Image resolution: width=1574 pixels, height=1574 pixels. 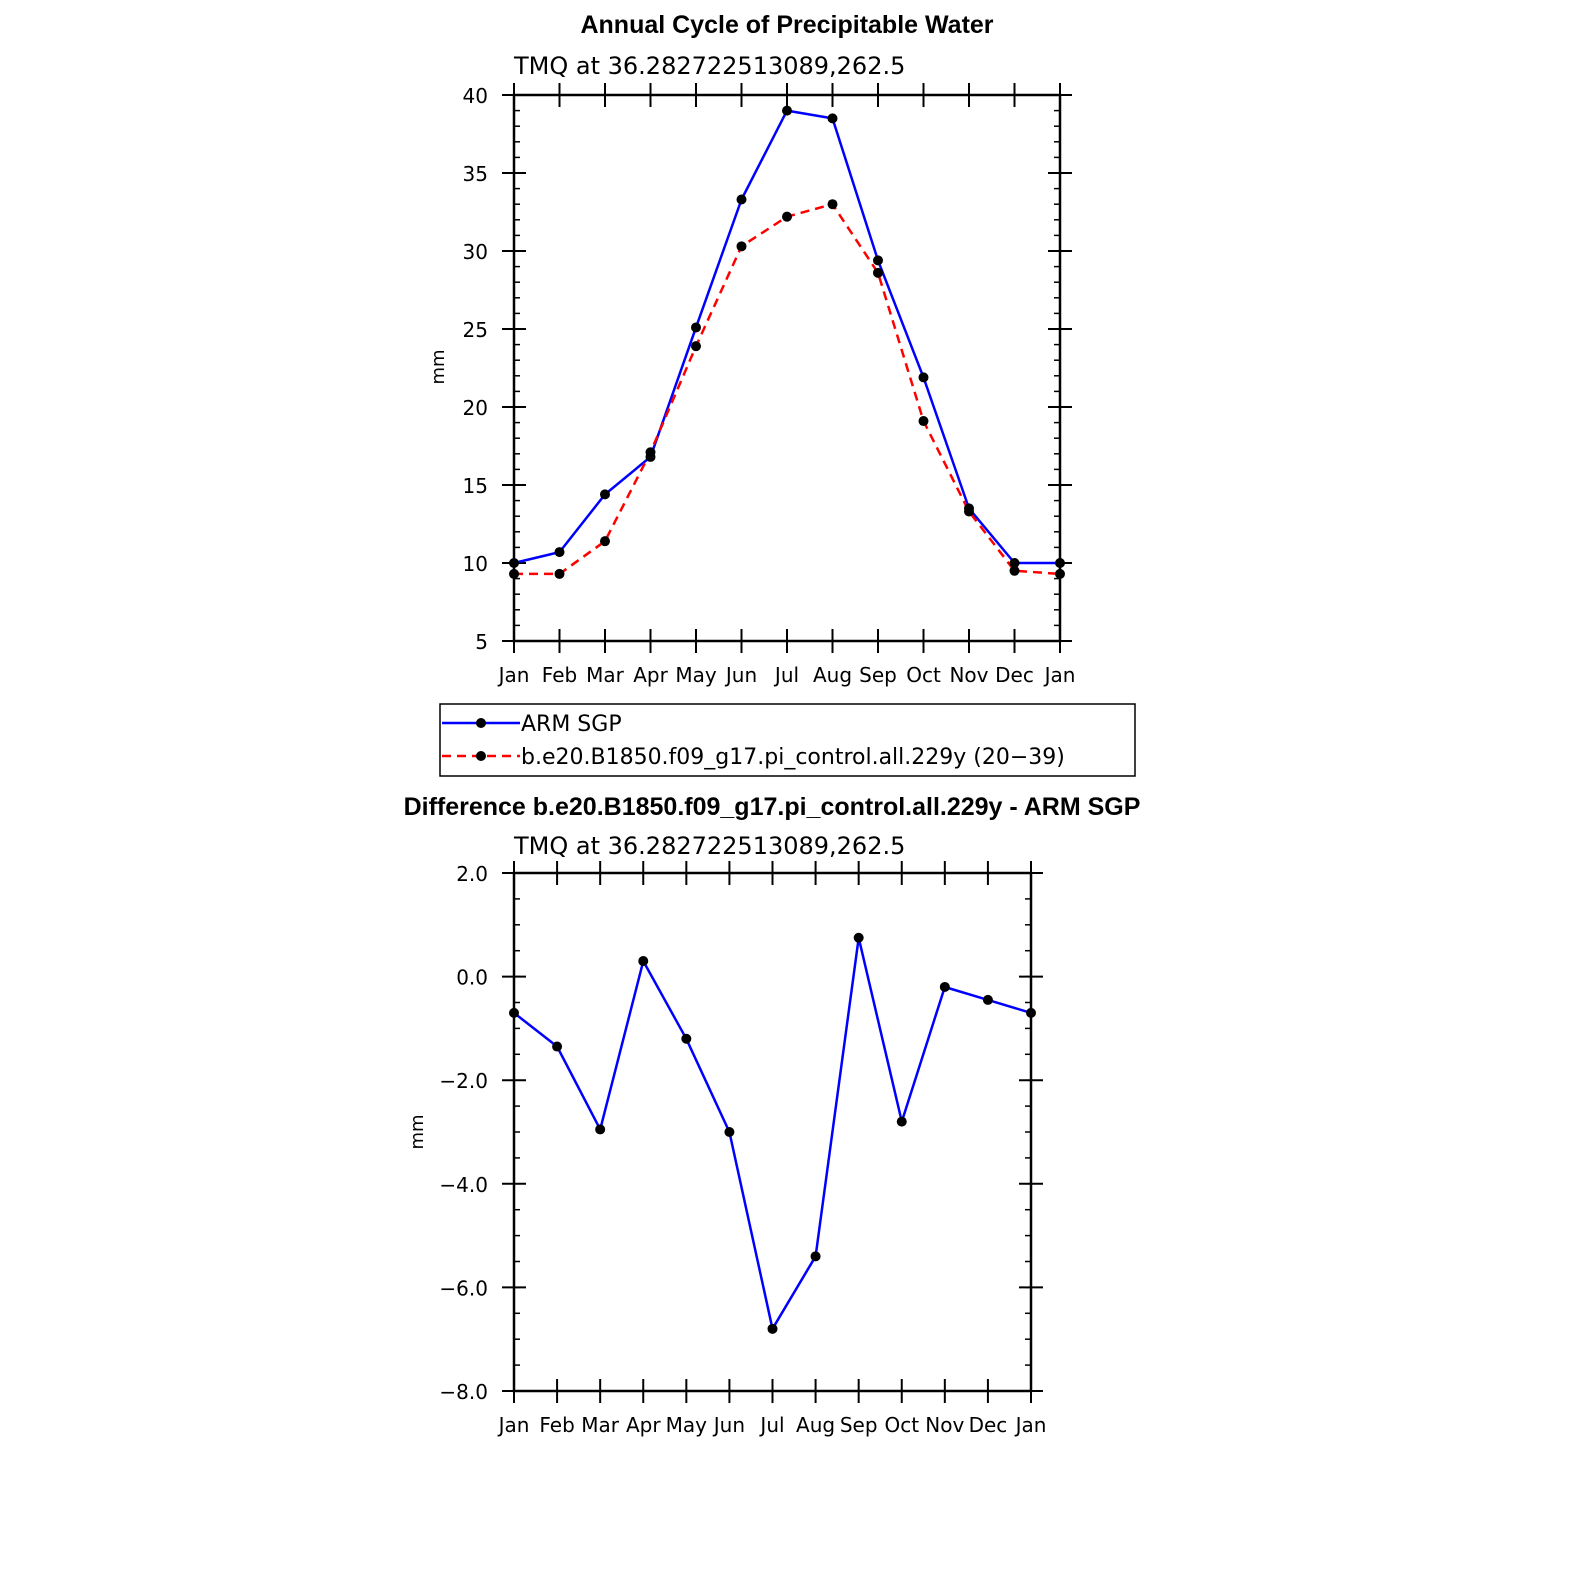 I want to click on y-tick-label: 15, so click(x=475, y=486).